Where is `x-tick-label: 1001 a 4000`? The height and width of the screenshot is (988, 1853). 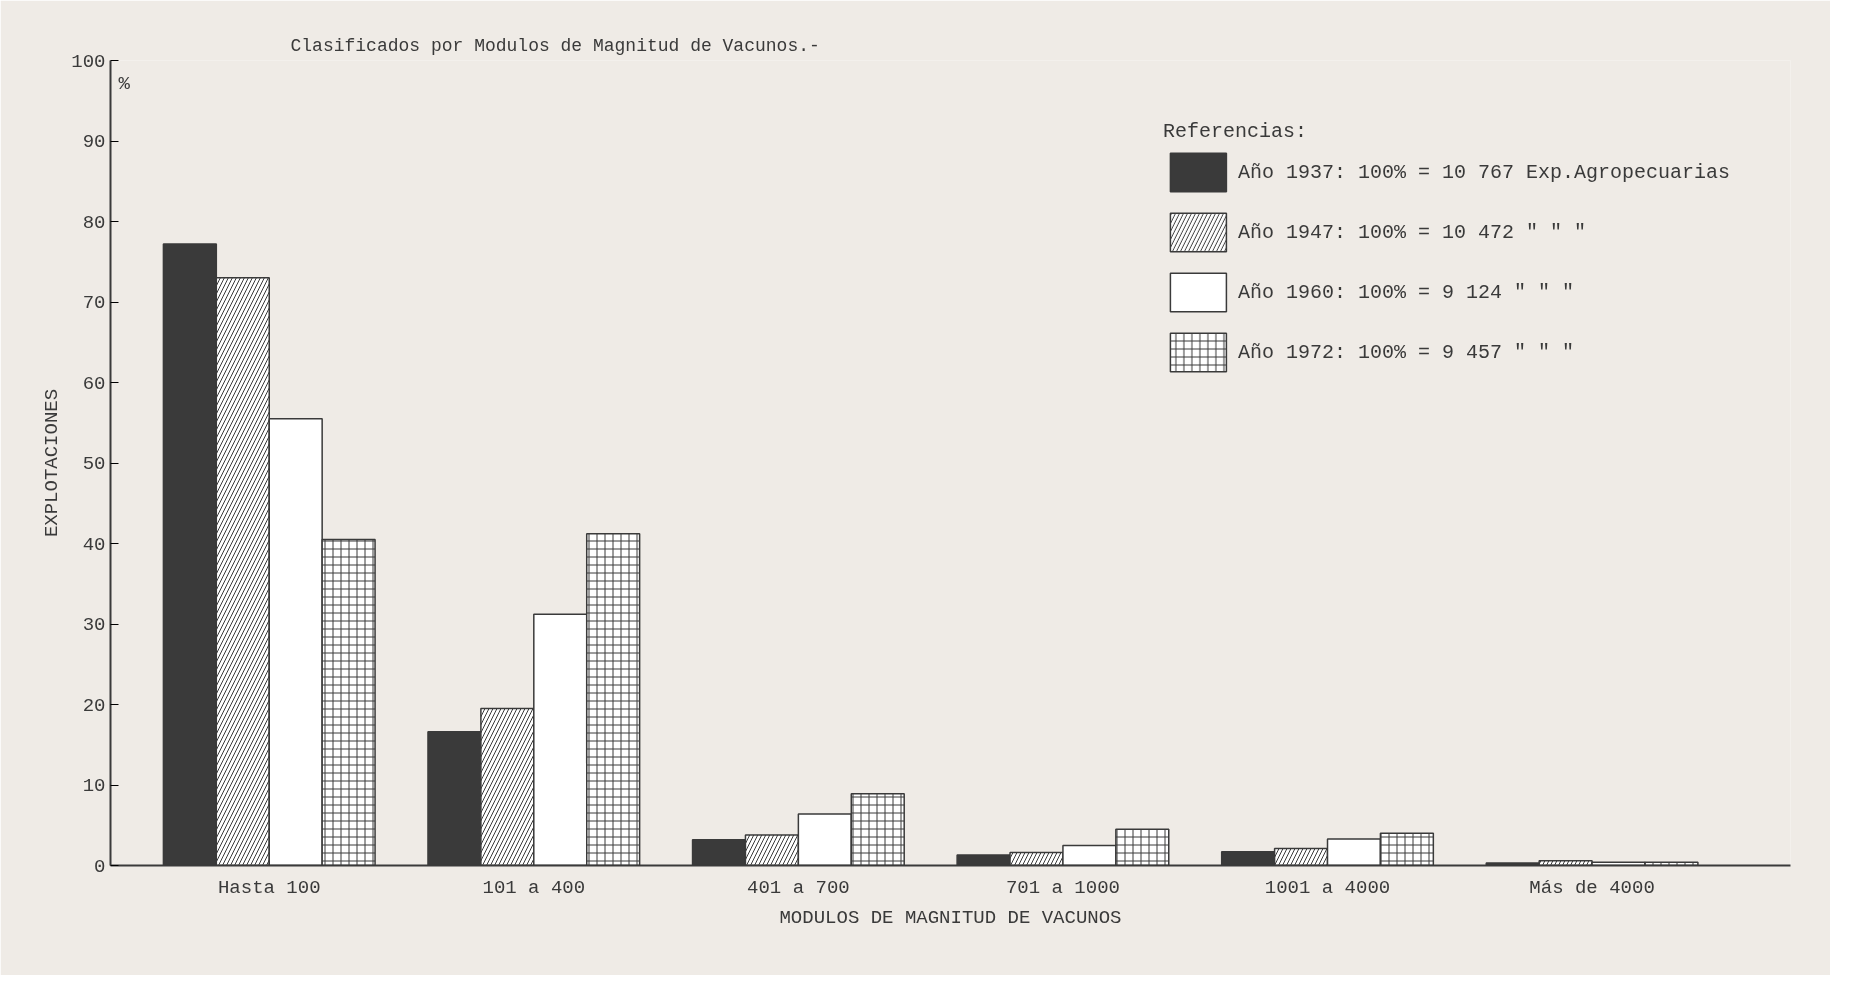
x-tick-label: 1001 a 4000 is located at coordinates (1327, 887).